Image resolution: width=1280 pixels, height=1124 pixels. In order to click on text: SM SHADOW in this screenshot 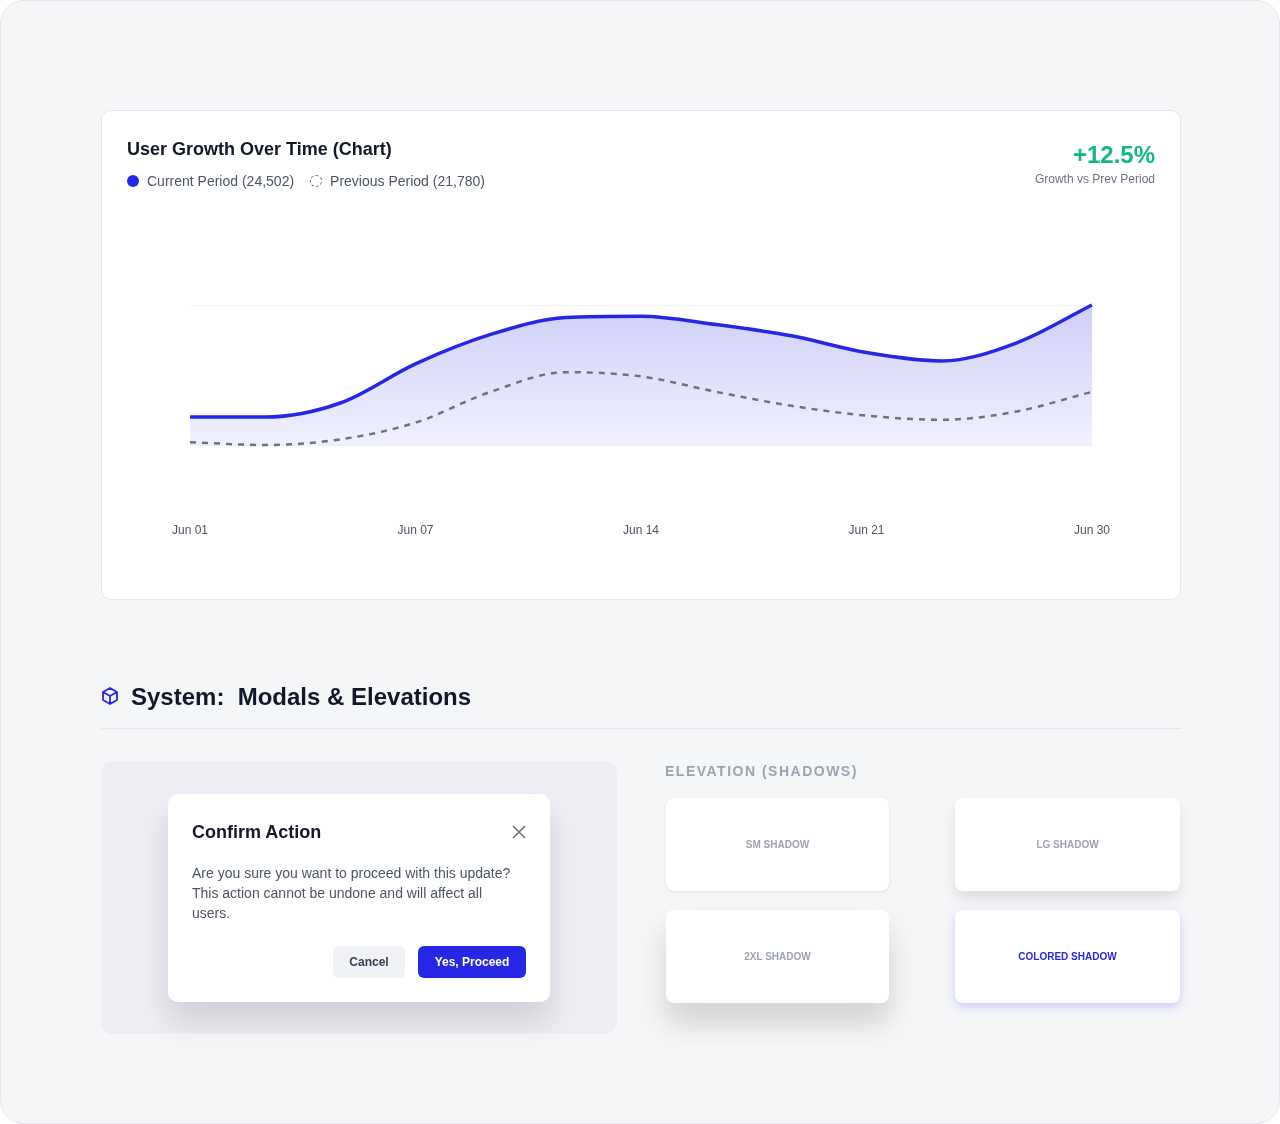, I will do `click(777, 844)`.